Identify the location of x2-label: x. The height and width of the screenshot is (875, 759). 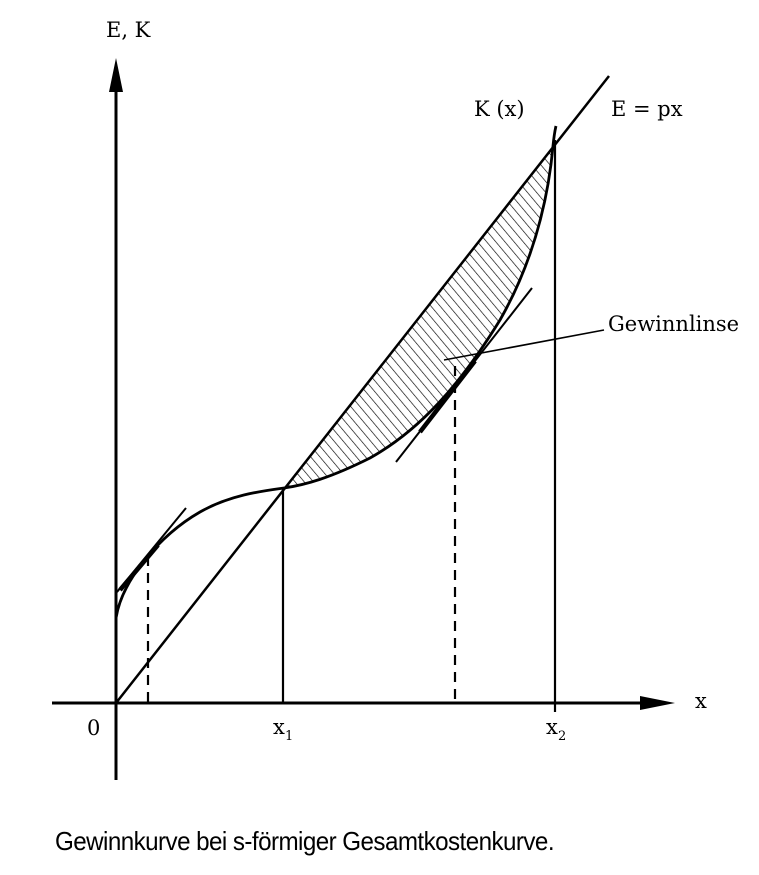
(552, 727).